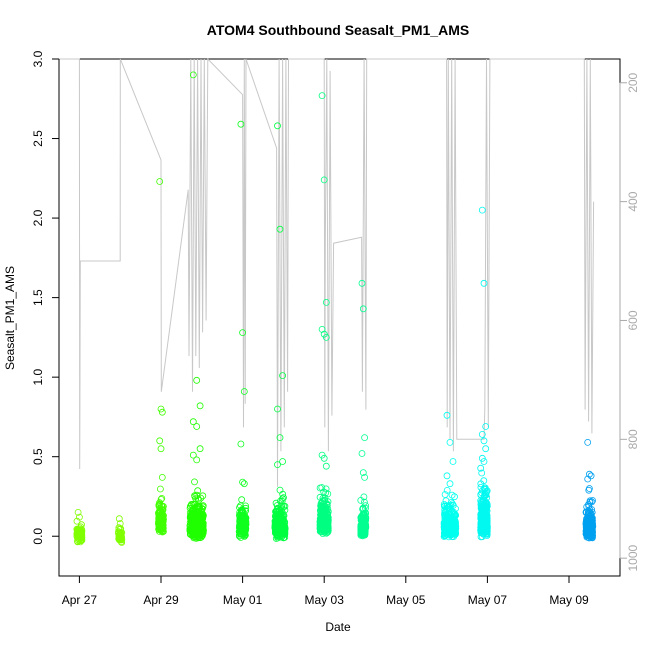  I want to click on x-axis-label: Date, so click(338, 627).